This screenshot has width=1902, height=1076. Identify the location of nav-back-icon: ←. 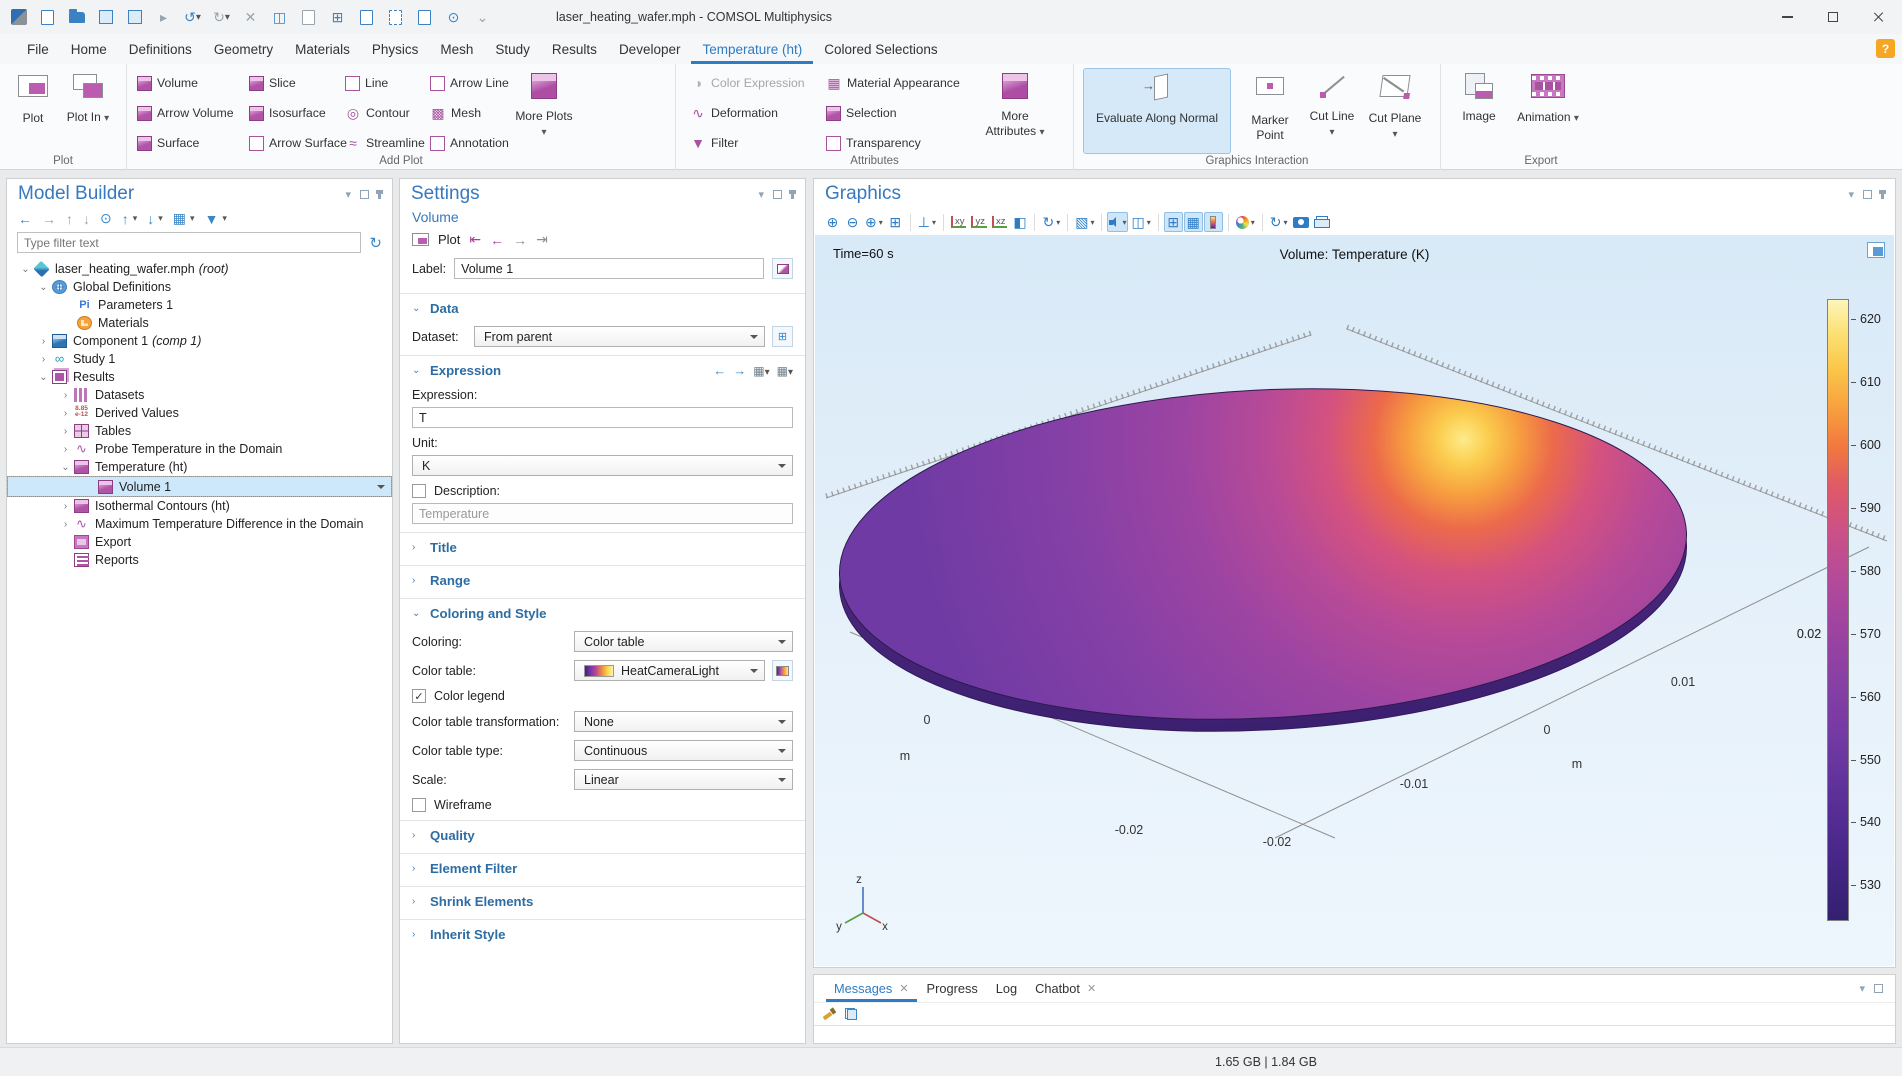
(25, 218).